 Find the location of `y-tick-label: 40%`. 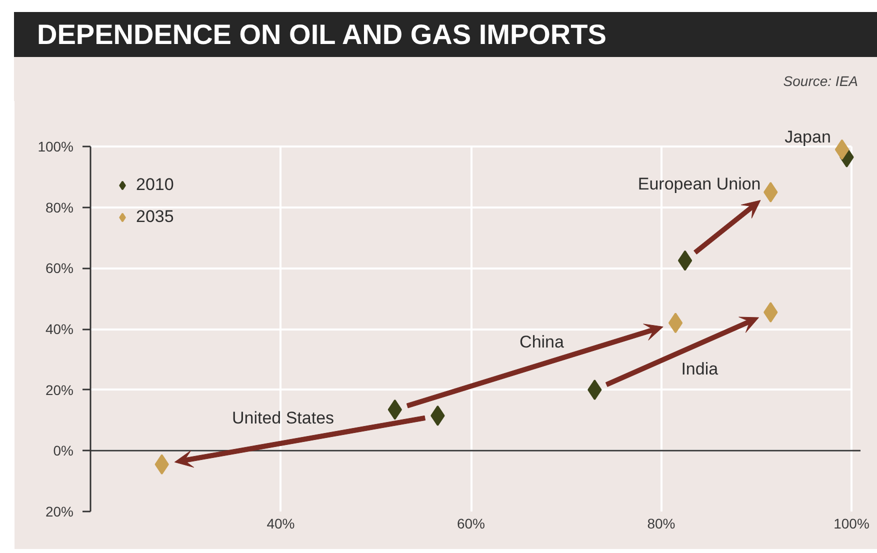

y-tick-label: 40% is located at coordinates (59, 329).